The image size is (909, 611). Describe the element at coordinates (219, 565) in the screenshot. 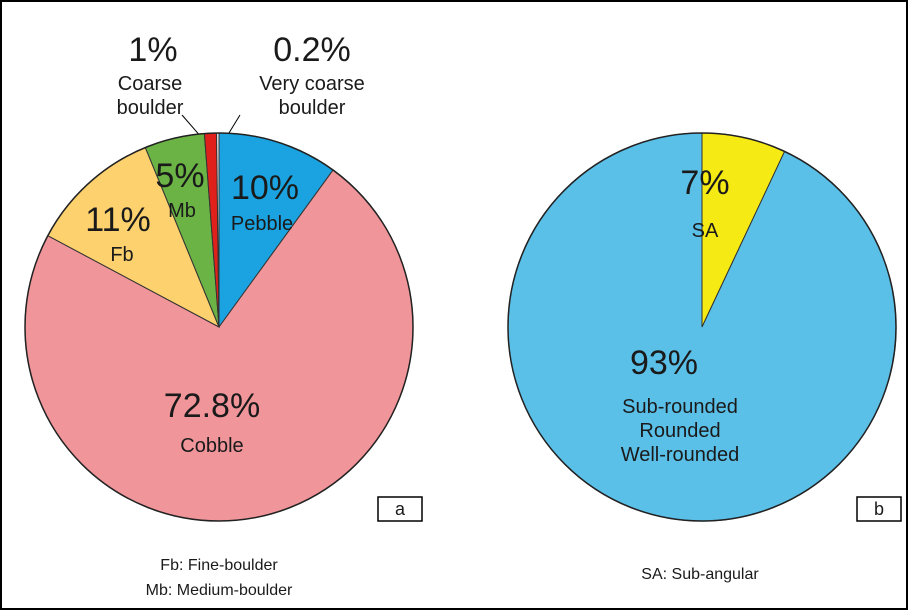

I see `note: Fb: Fine-boulder` at that location.